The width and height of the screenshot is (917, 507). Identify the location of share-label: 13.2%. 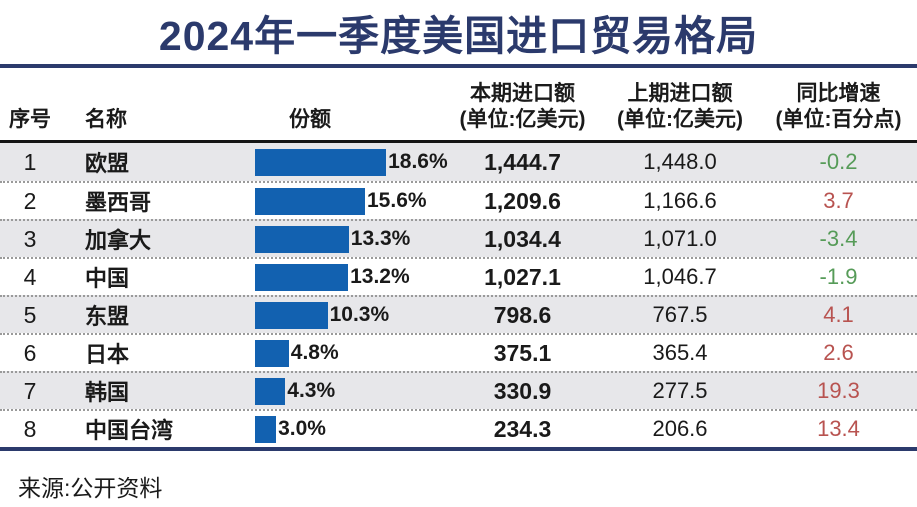
(380, 276).